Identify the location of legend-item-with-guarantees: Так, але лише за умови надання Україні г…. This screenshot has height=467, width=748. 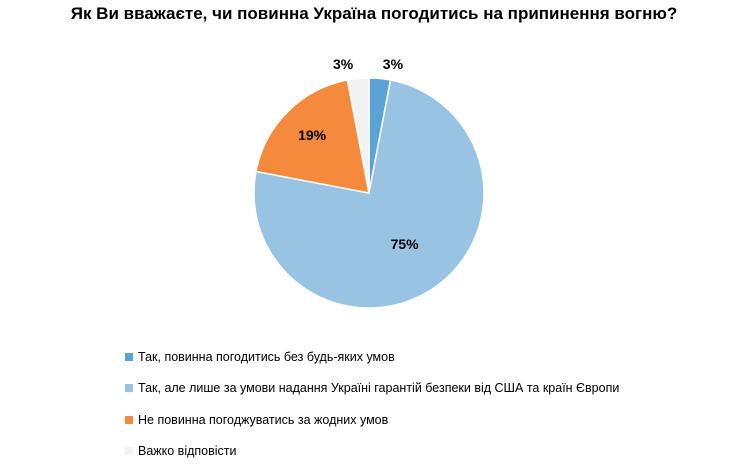
(372, 389).